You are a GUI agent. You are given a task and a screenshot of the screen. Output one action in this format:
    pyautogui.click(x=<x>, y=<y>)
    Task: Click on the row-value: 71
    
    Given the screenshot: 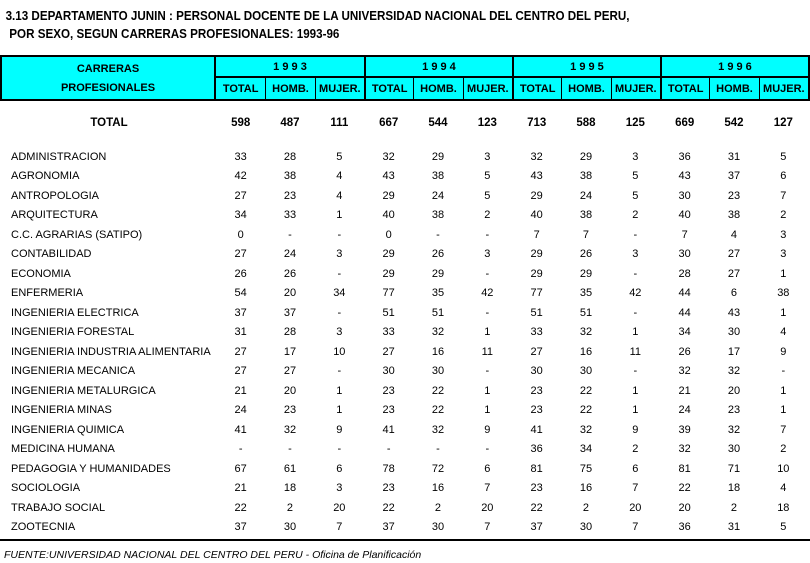 What is the action you would take?
    pyautogui.click(x=734, y=468)
    